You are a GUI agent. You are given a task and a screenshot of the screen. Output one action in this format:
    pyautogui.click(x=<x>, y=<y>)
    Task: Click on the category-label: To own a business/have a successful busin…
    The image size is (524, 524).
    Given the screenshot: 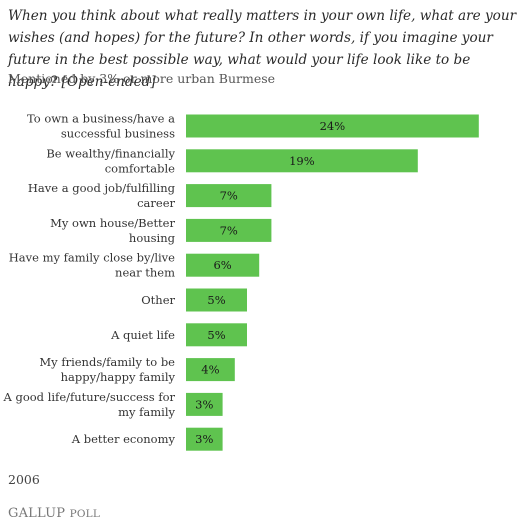 What is the action you would take?
    pyautogui.click(x=101, y=126)
    